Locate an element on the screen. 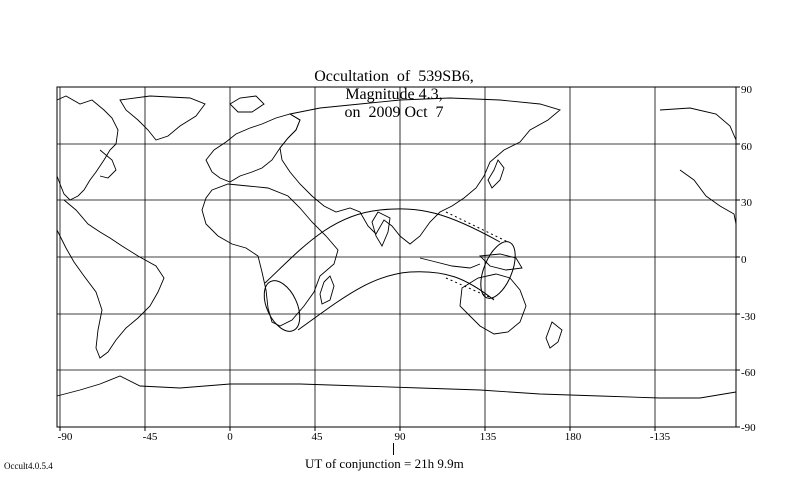 Image resolution: width=808 pixels, height=484 pixels. occultation-path is located at coordinates (389, 270).